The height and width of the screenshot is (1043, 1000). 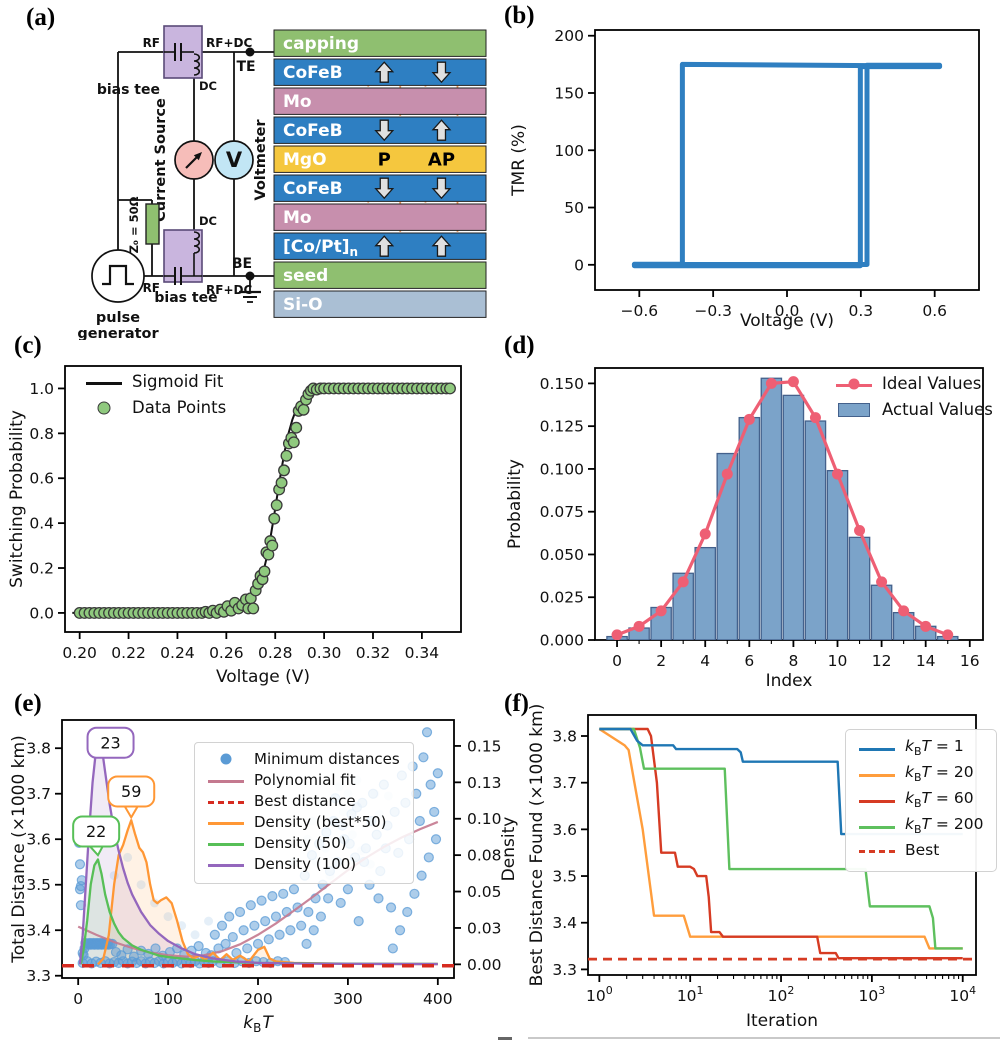 What do you see at coordinates (152, 224) in the screenshot?
I see `impedance-resistor` at bounding box center [152, 224].